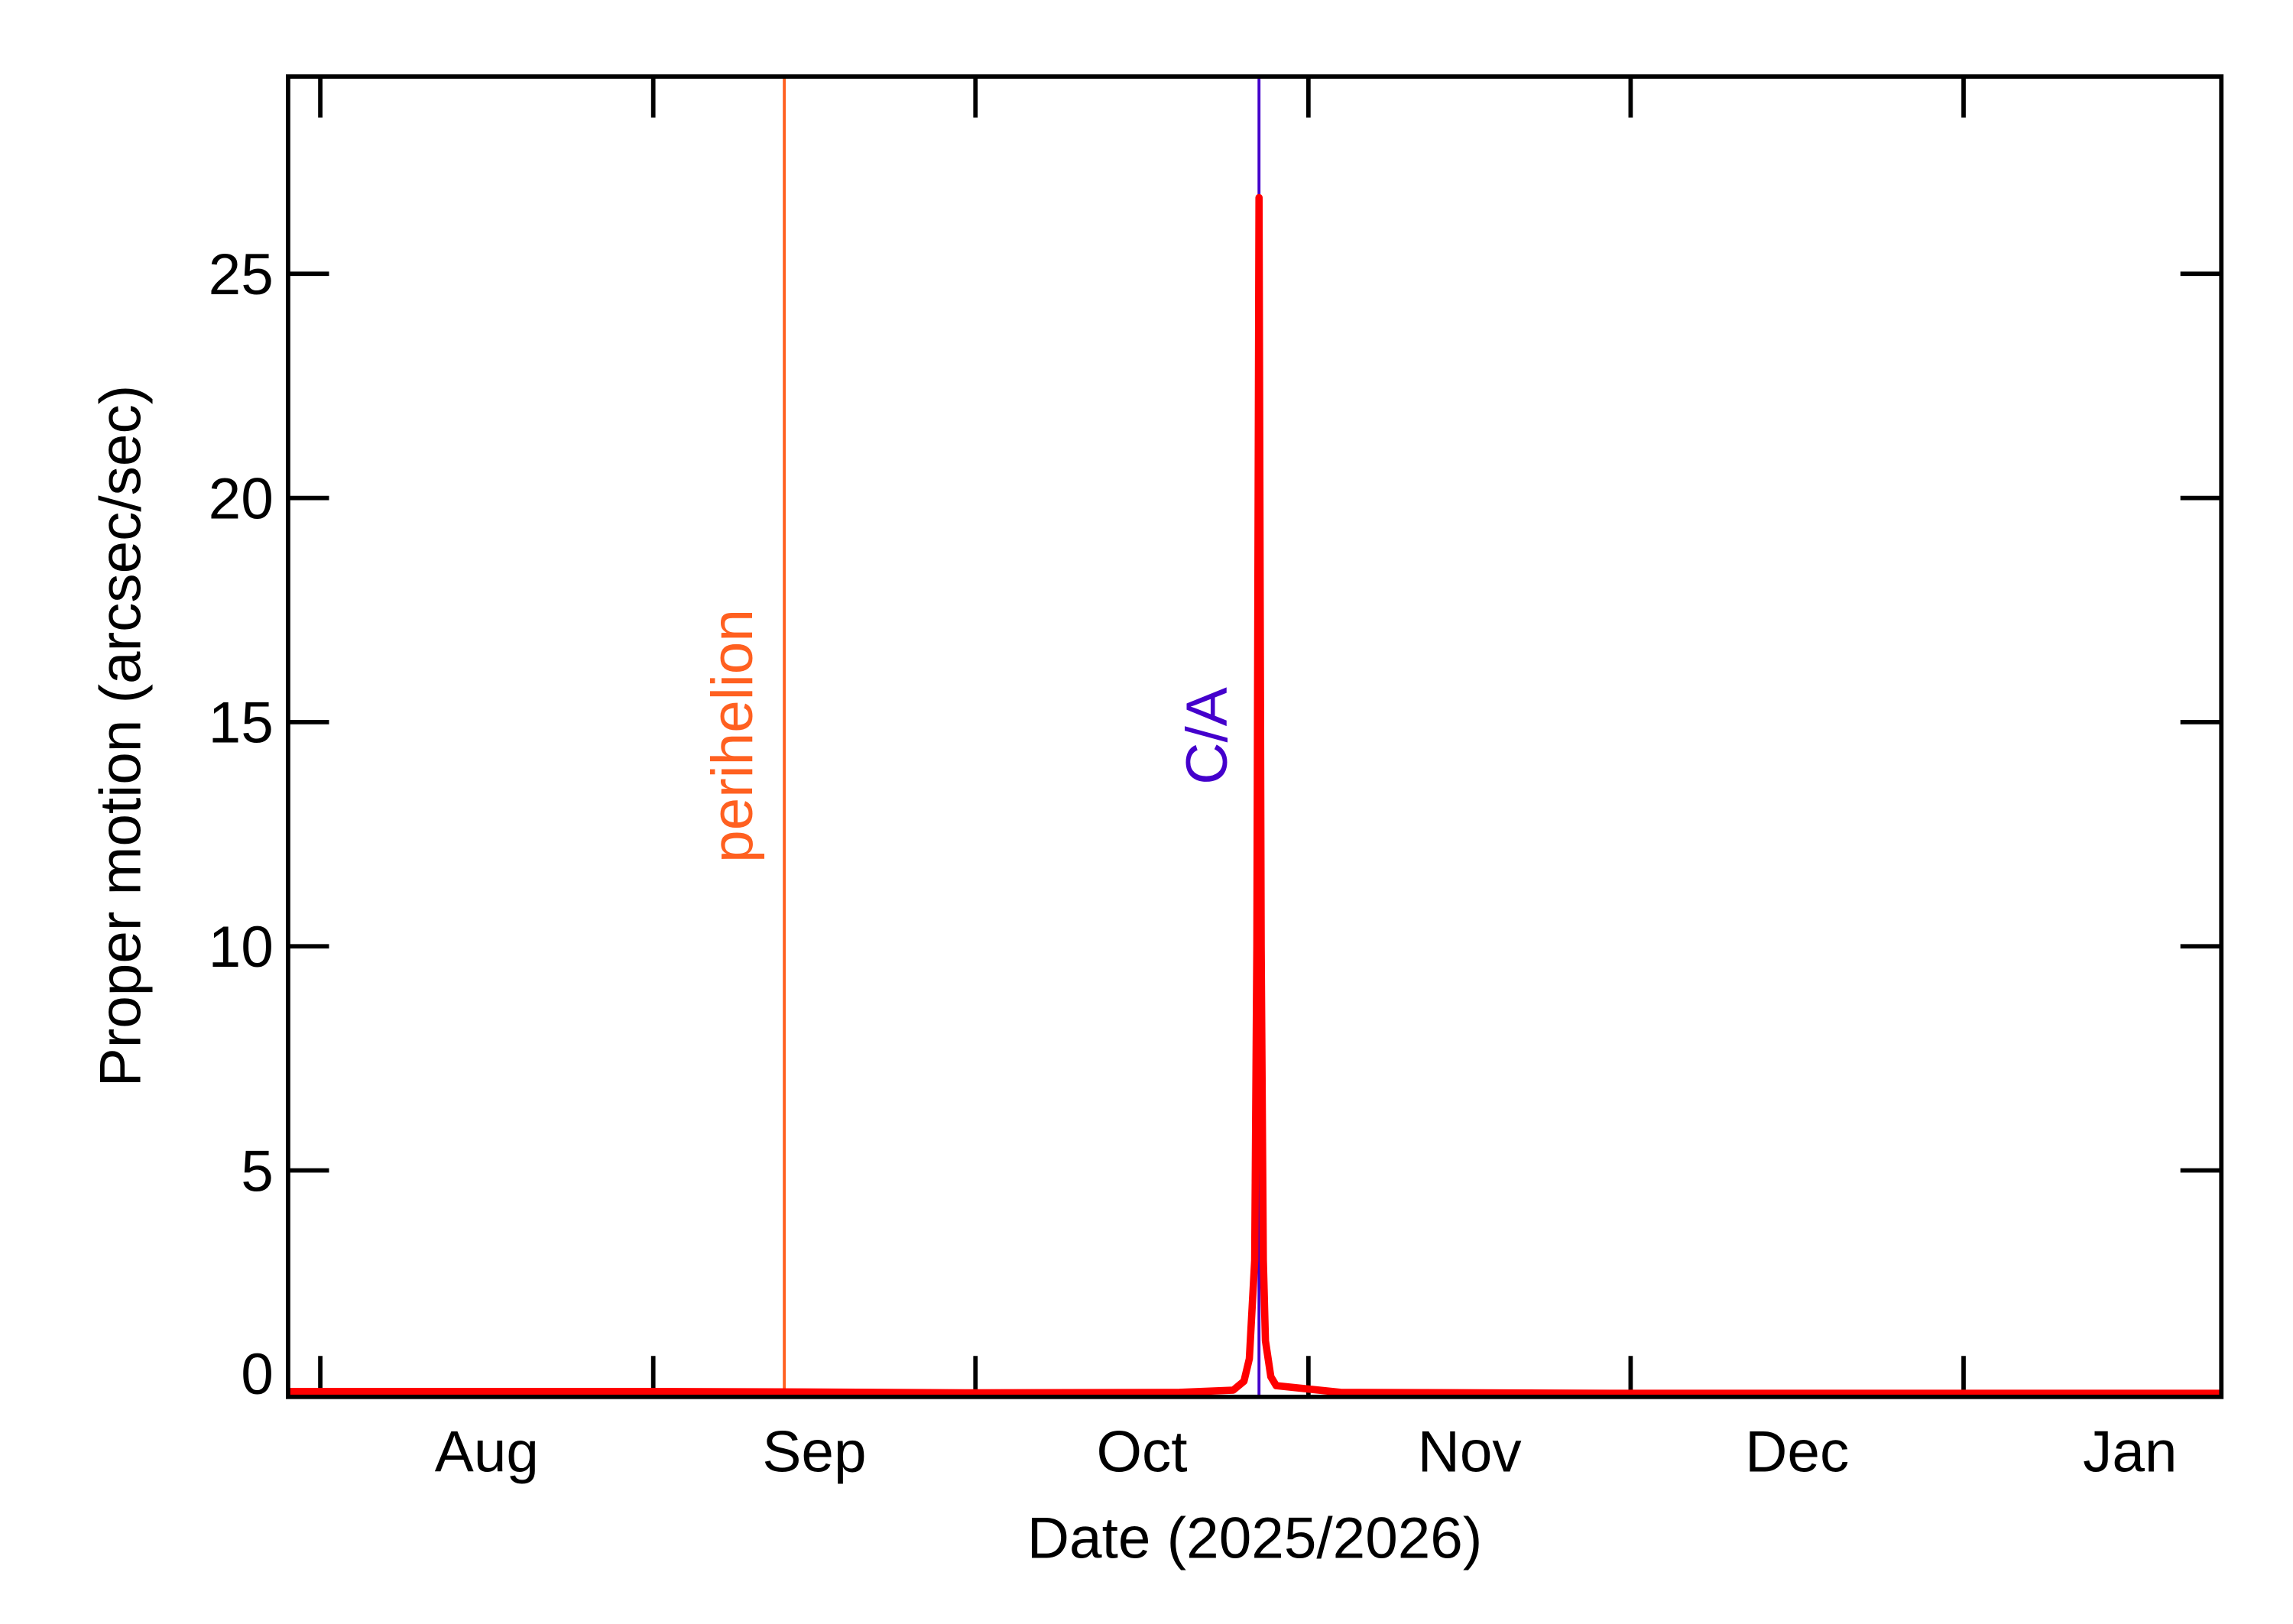 The height and width of the screenshot is (1624, 2293). What do you see at coordinates (241, 498) in the screenshot?
I see `y-tick-label: 20` at bounding box center [241, 498].